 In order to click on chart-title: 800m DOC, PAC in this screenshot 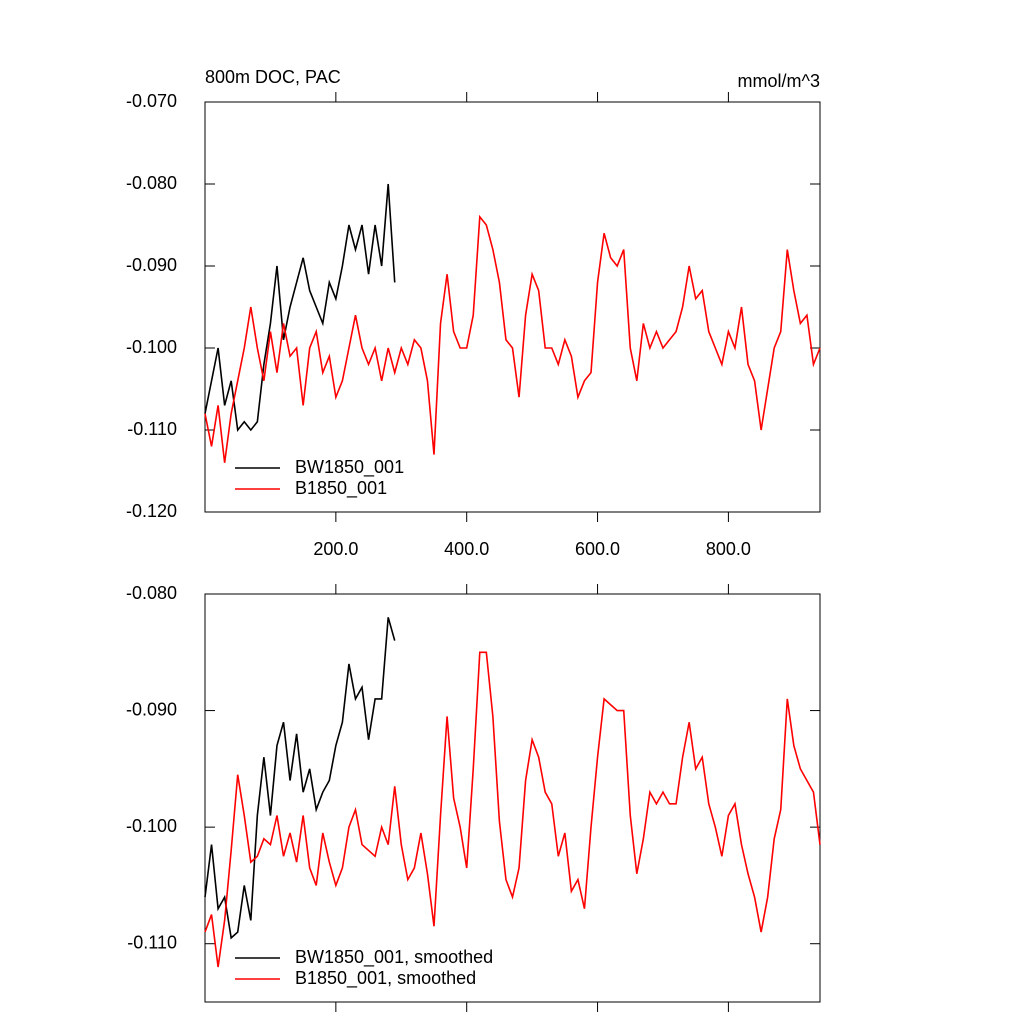, I will do `click(273, 77)`.